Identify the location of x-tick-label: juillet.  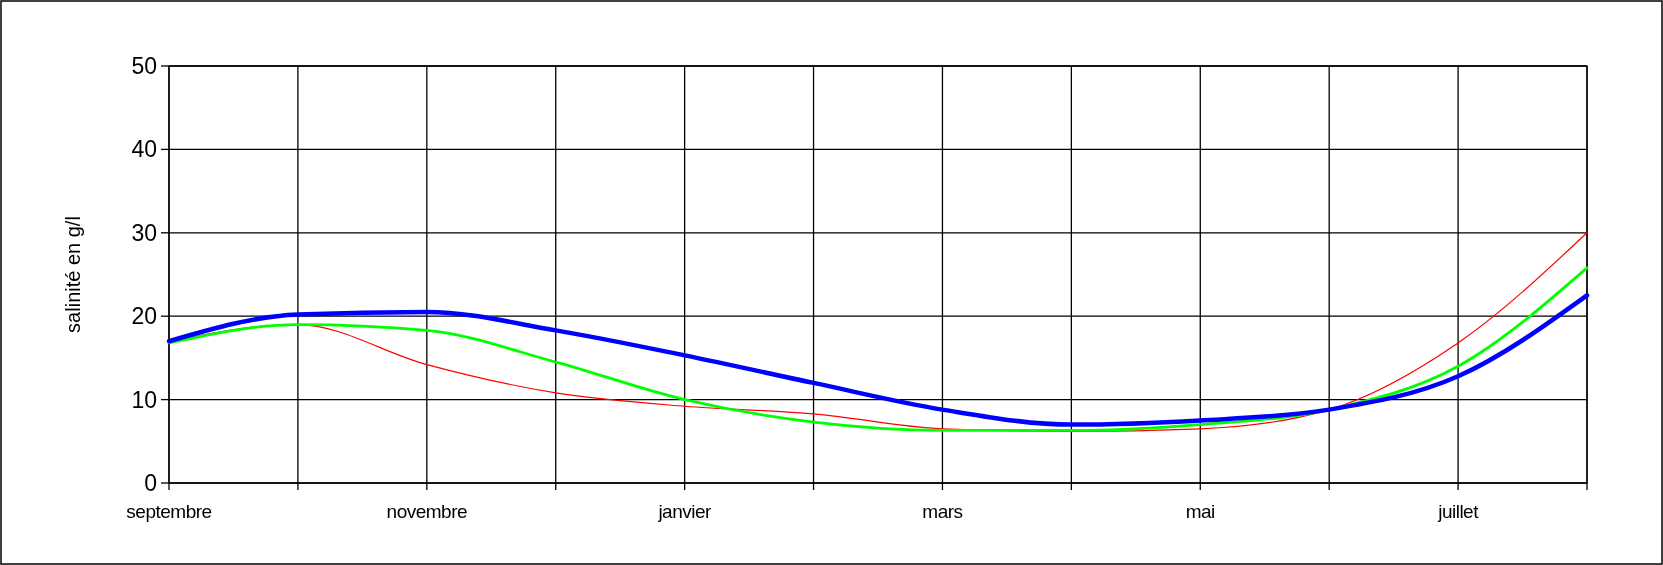
(1458, 511).